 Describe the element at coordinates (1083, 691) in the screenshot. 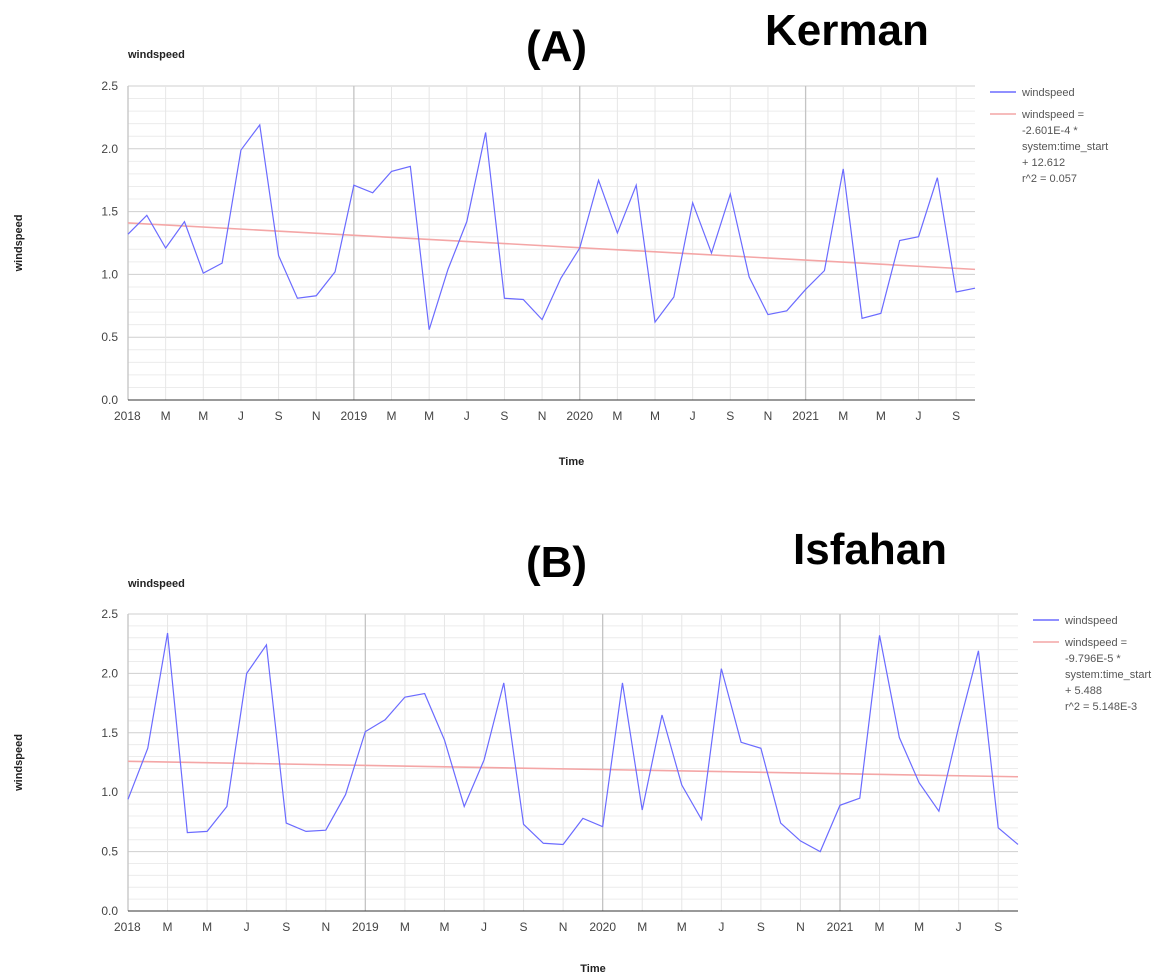

I see `chartb-legend-trend-label: + 5.488` at that location.